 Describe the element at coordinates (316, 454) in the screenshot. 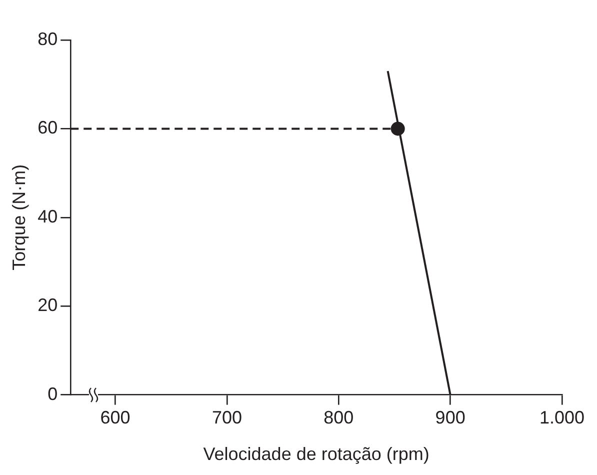

I see `x-axis-title: Velocidade de rotação (rpm)` at that location.